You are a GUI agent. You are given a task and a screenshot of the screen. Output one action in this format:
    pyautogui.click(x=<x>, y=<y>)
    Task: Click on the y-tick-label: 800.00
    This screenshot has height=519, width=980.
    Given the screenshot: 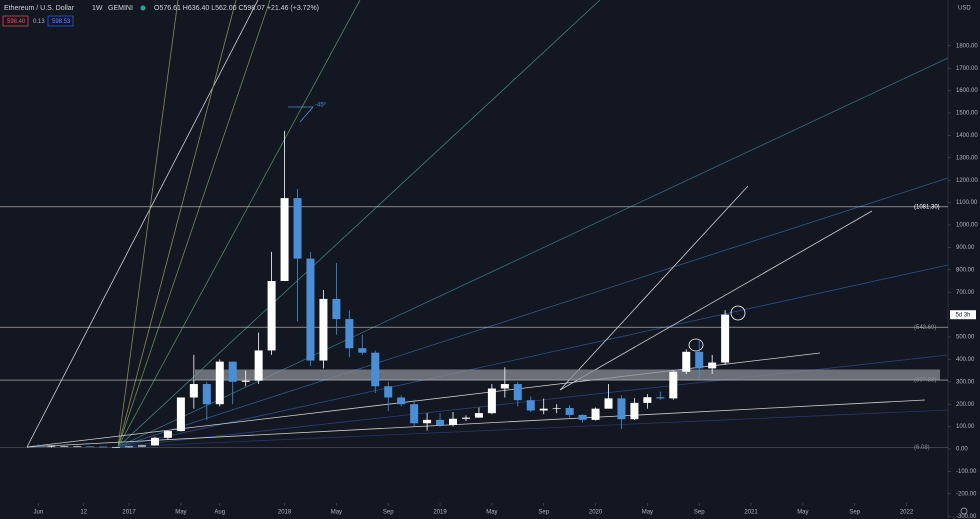 What is the action you would take?
    pyautogui.click(x=965, y=270)
    